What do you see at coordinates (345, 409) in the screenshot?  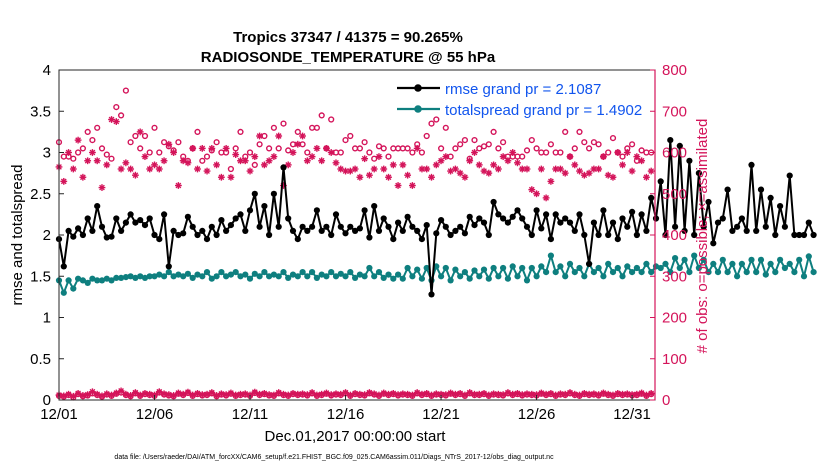 I see `x-axis: 12/01 12/06 12/11 12/16 12/21 12/26 12/31` at bounding box center [345, 409].